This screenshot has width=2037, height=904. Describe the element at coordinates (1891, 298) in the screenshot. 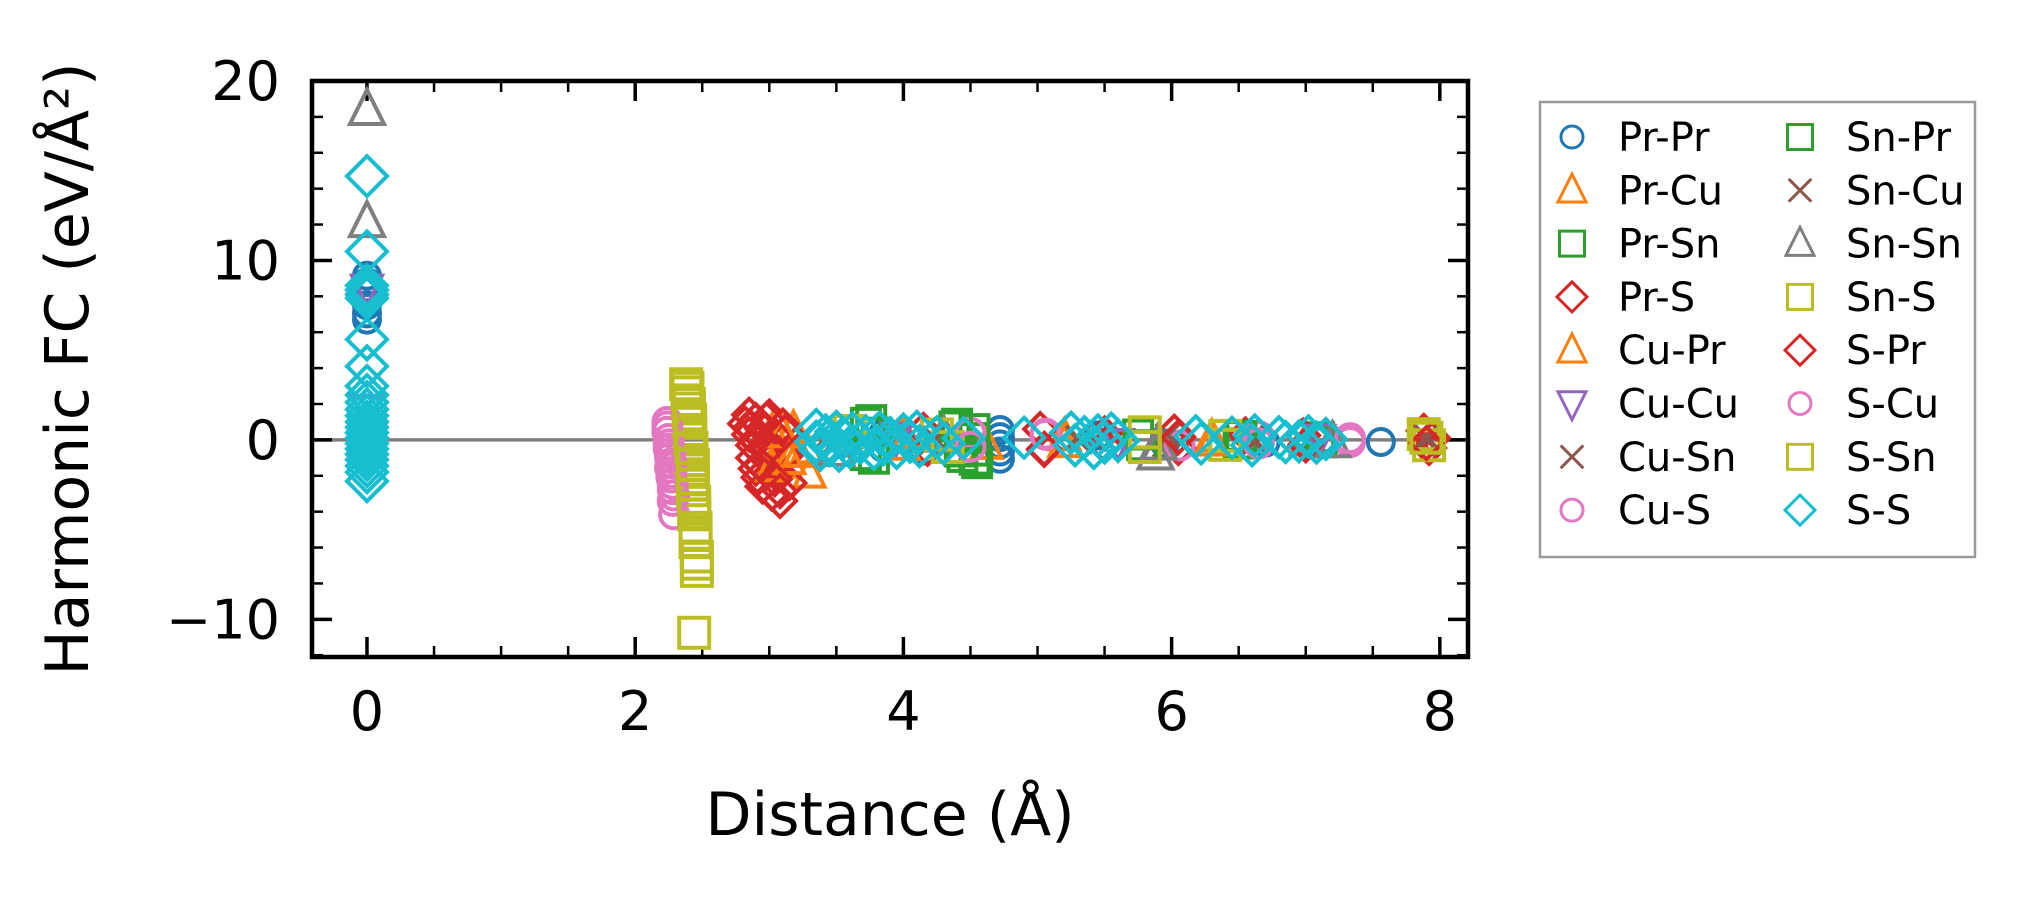

I see `legend-label: Sn-S` at that location.